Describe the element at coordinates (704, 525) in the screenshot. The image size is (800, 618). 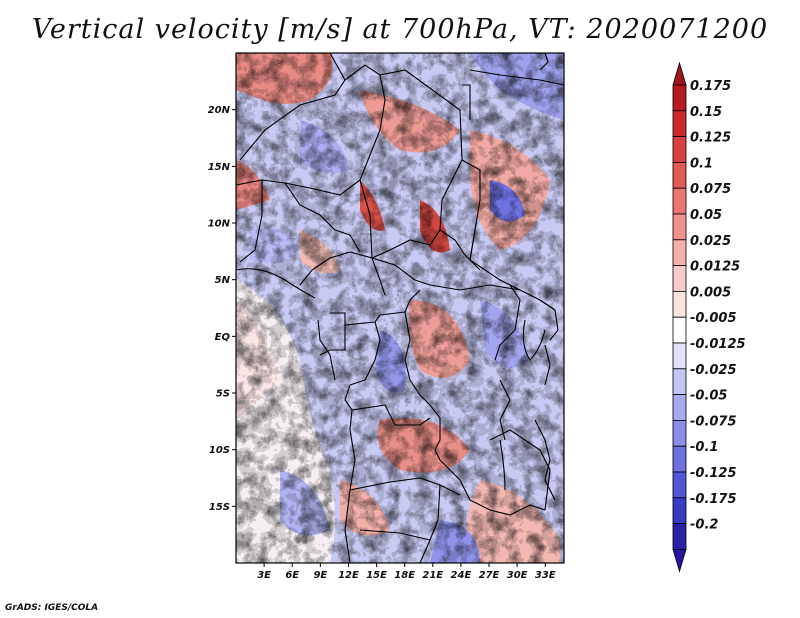
I see `colorbar-label: -0.2` at that location.